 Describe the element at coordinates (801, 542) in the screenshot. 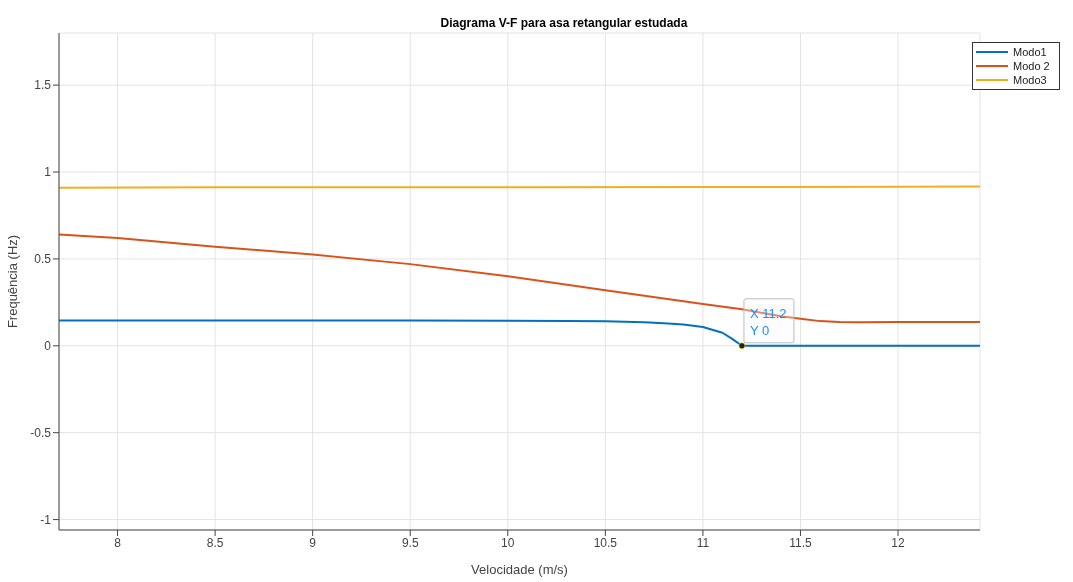

I see `x-tick-label: 11.5` at that location.